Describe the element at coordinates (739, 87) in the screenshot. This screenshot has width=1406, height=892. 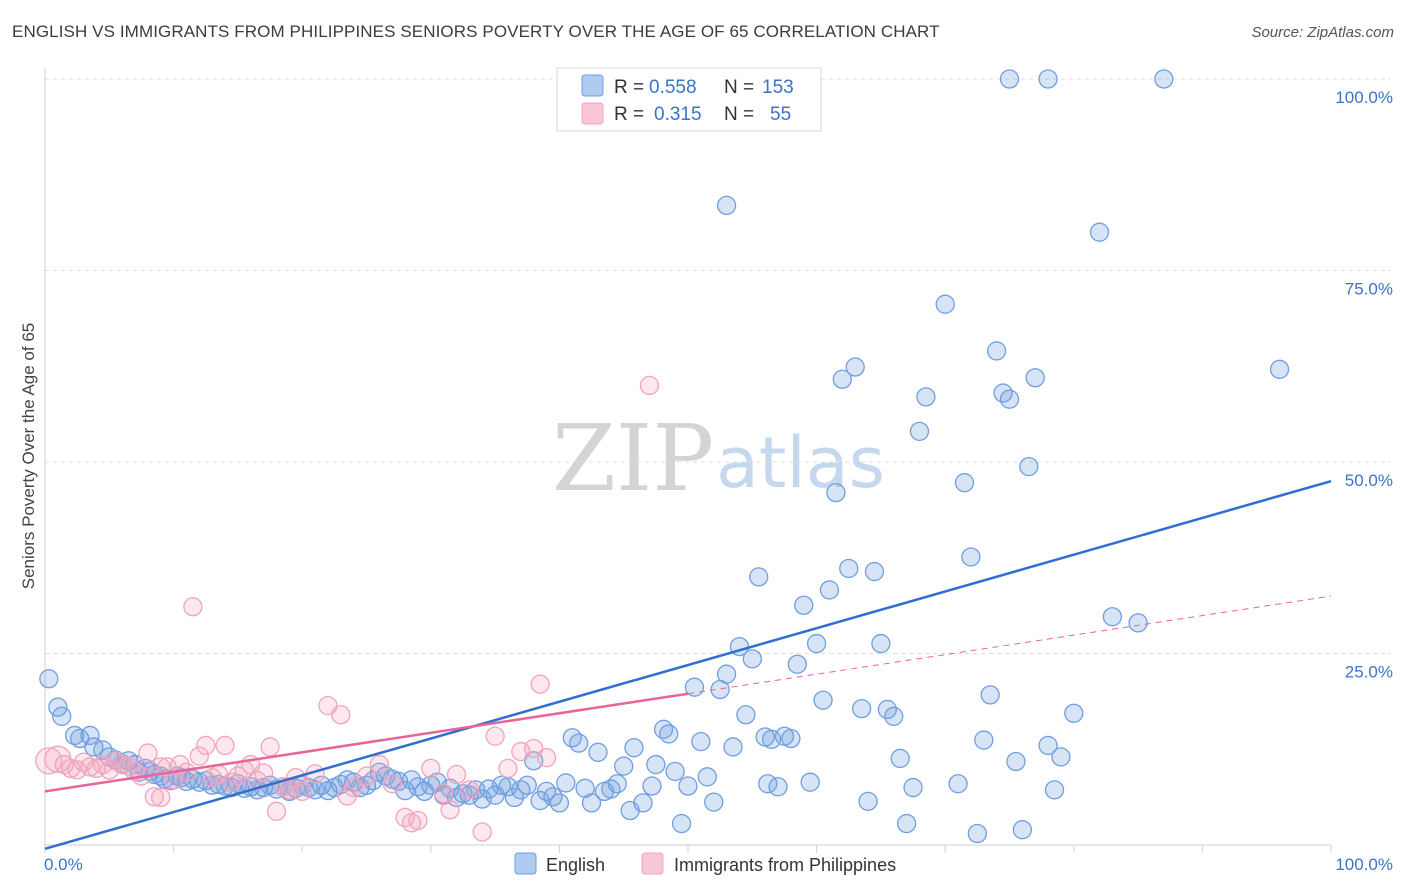
I see `legend-n-label-english: N =` at that location.